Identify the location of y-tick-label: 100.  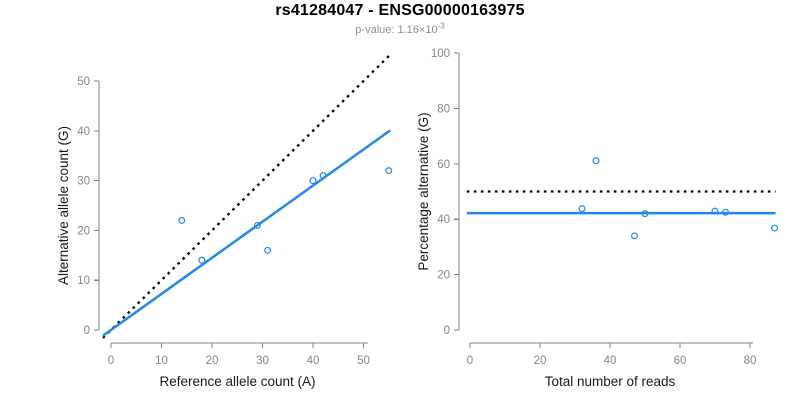
(440, 54).